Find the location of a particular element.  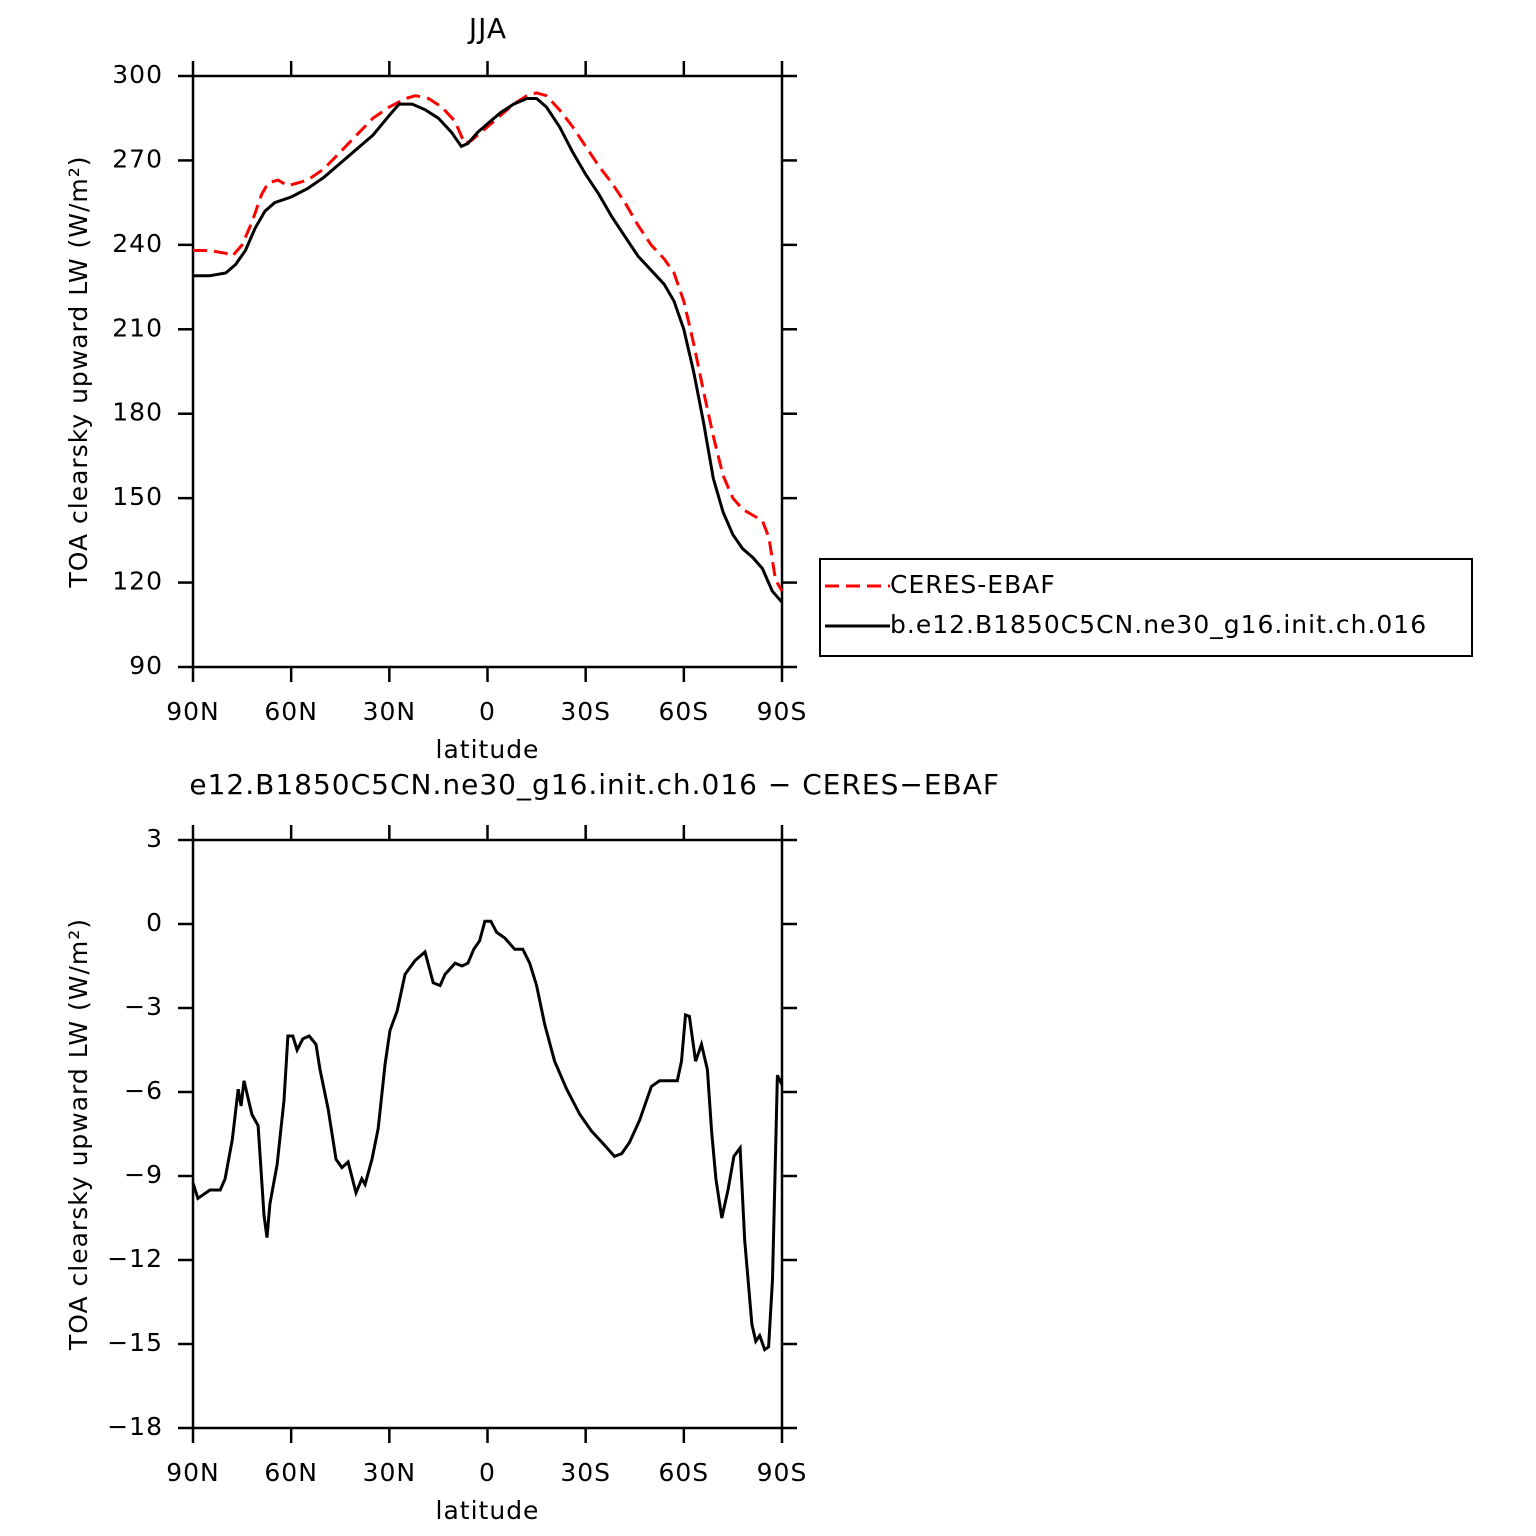

y-tick-label: 3 is located at coordinates (154, 838).